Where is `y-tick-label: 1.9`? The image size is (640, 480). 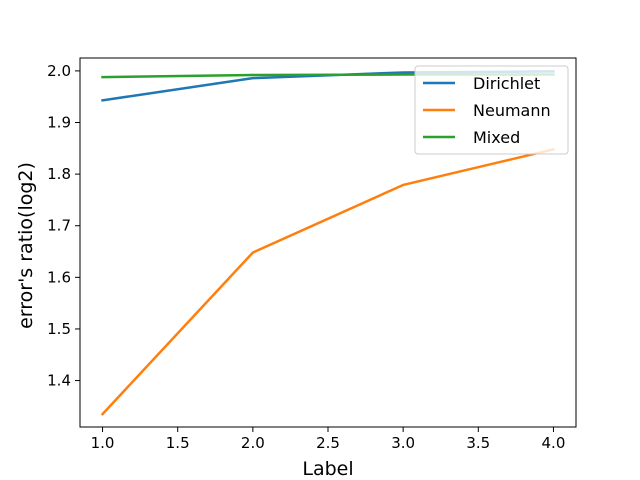
y-tick-label: 1.9 is located at coordinates (59, 123).